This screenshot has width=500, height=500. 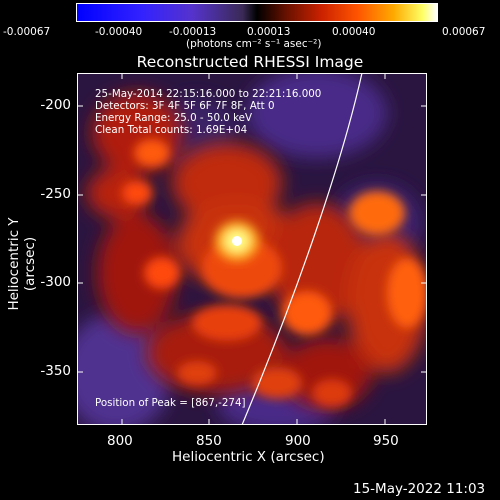 What do you see at coordinates (185, 106) in the screenshot?
I see `info-detectors: Detectors: 3F 4F 5F 6F 7F 8F, Att 0` at bounding box center [185, 106].